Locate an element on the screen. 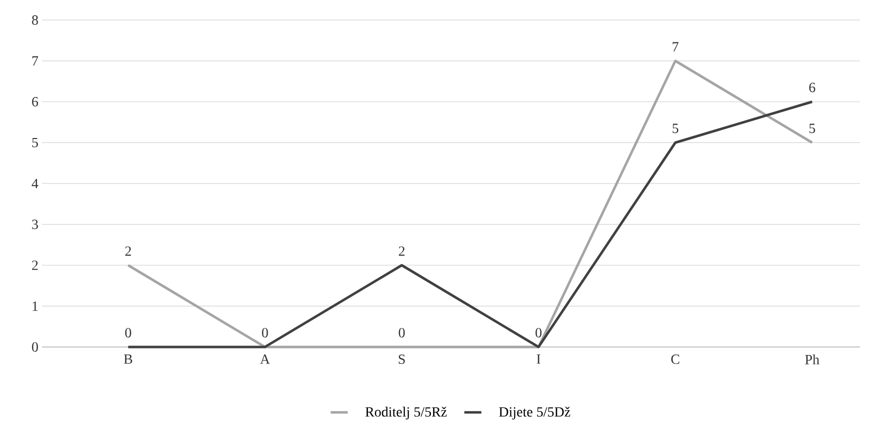  y-tick-label: 4 is located at coordinates (35, 183).